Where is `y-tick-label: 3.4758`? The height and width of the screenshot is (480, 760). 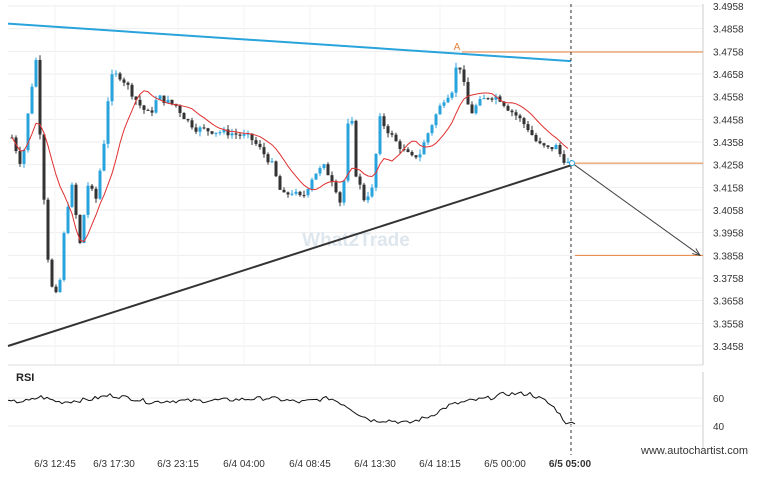 y-tick-label: 3.4758 is located at coordinates (728, 52).